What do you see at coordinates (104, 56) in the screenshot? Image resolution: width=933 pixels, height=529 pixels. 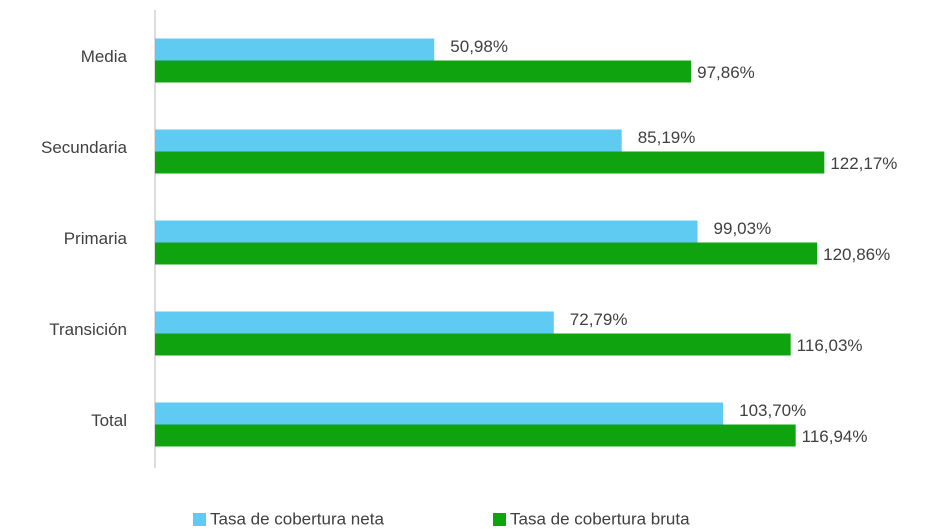 I see `y-tick-label: Media` at bounding box center [104, 56].